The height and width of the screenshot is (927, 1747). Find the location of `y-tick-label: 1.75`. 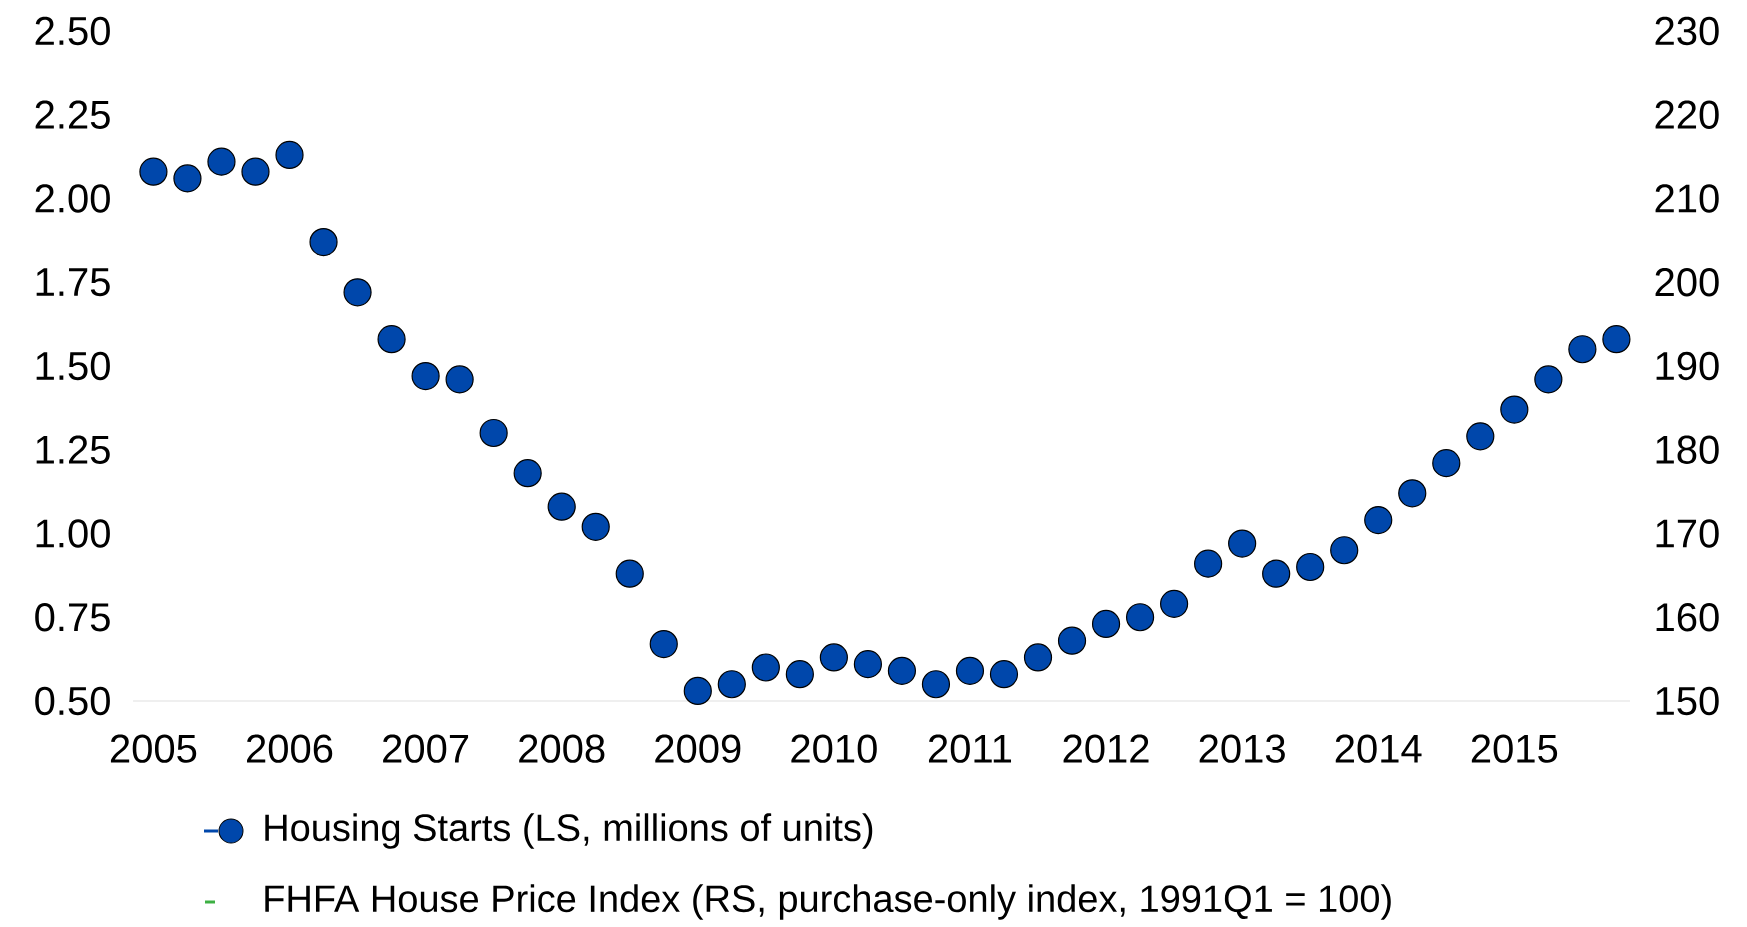

y-tick-label: 1.75 is located at coordinates (73, 282).